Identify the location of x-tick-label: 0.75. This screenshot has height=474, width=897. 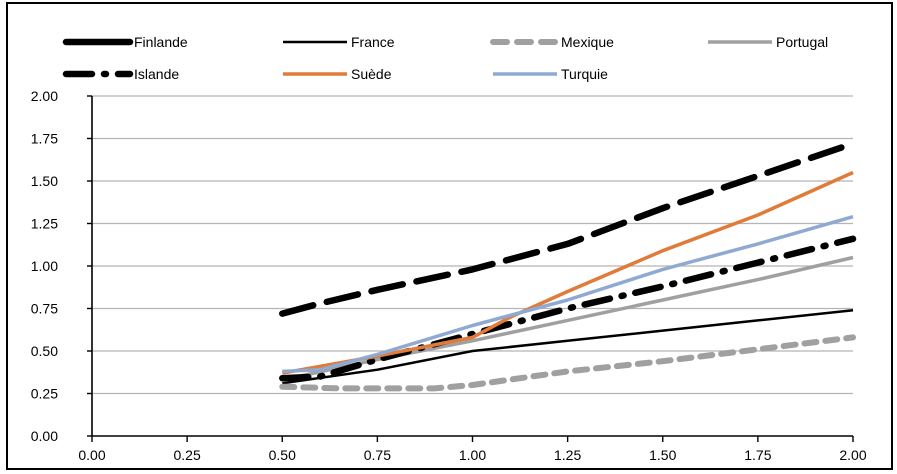
(377, 455).